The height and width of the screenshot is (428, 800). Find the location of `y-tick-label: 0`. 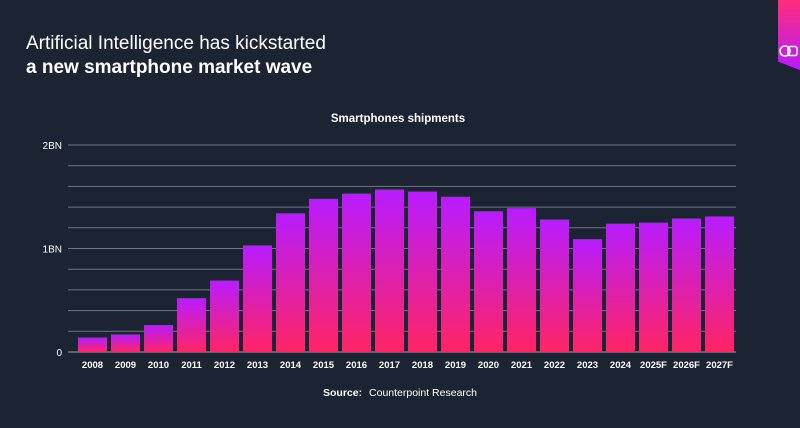

y-tick-label: 0 is located at coordinates (59, 353).